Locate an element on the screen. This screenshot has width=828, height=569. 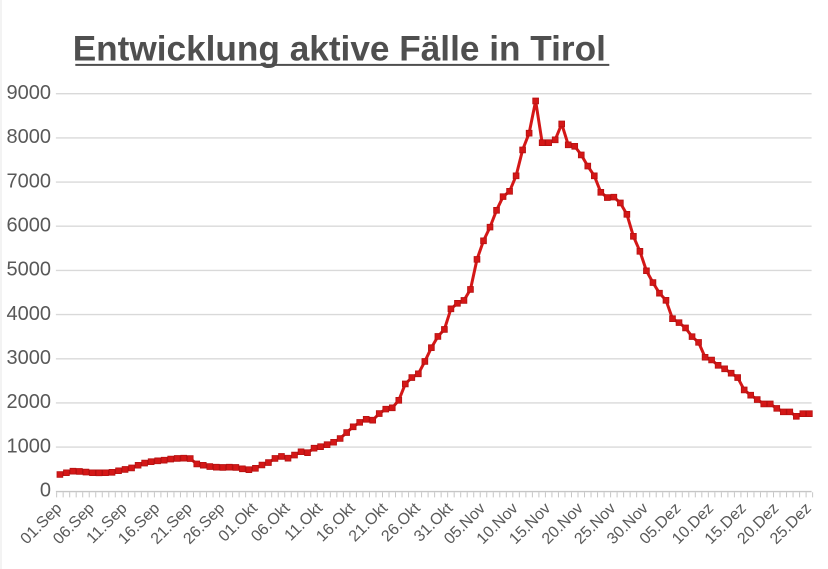
svg-text: 7000 is located at coordinates (29, 181).